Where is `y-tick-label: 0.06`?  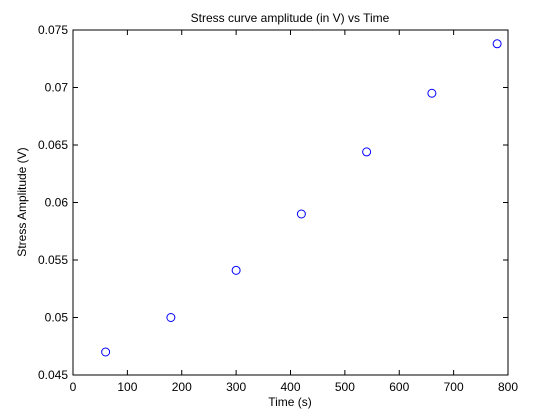
y-tick-label: 0.06 is located at coordinates (57, 203).